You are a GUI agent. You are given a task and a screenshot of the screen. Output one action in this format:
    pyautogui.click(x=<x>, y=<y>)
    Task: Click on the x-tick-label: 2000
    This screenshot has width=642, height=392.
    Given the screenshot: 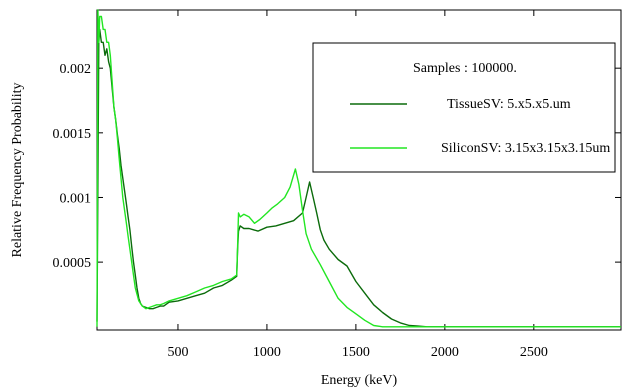 What is the action you would take?
    pyautogui.click(x=445, y=352)
    